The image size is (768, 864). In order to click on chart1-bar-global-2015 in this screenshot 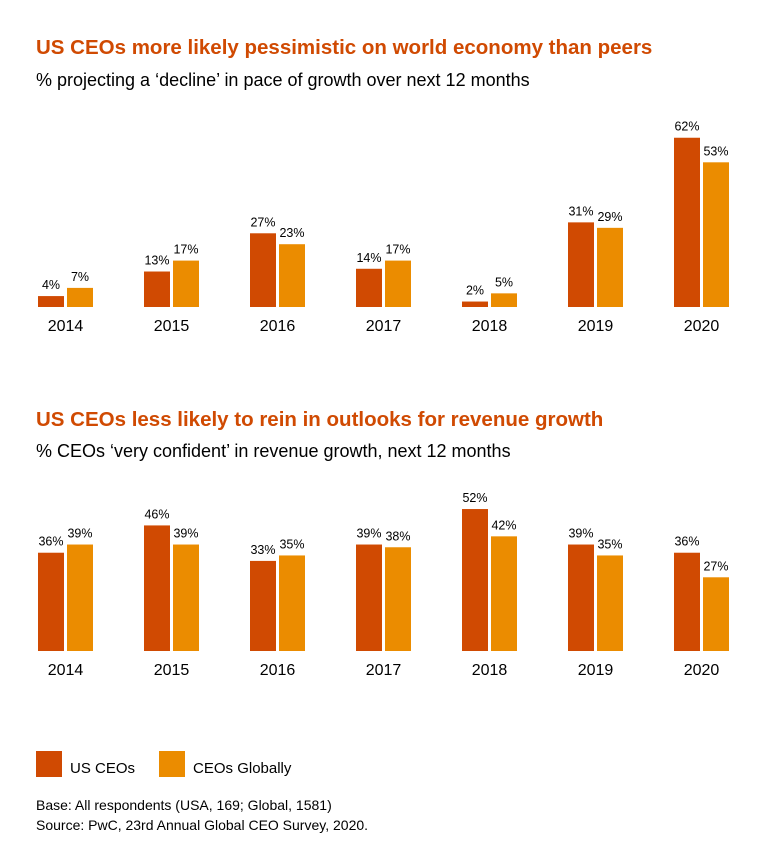, I will do `click(186, 283)`.